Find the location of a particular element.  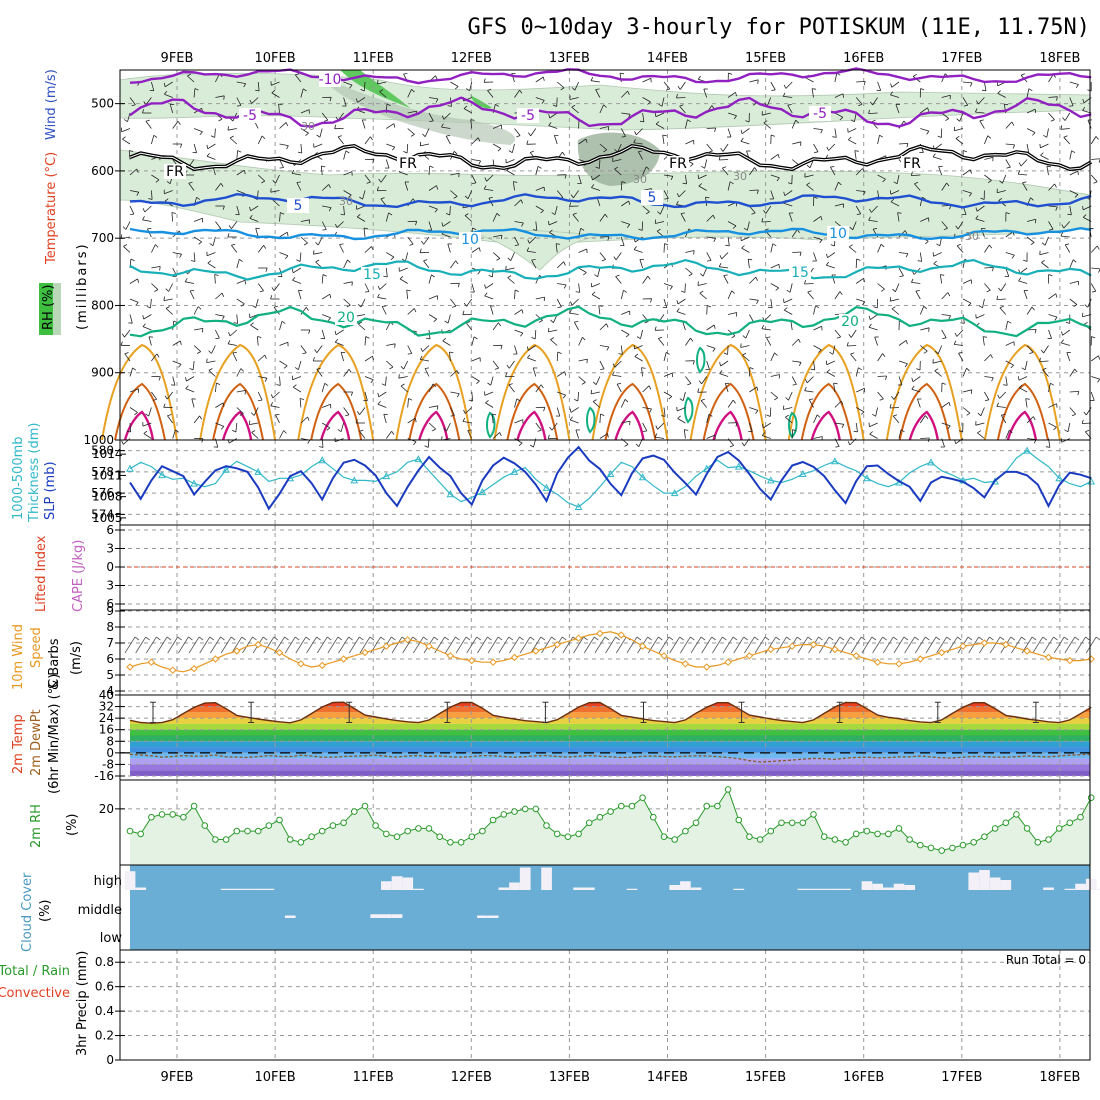

isotherm-label: 10 is located at coordinates (838, 234).